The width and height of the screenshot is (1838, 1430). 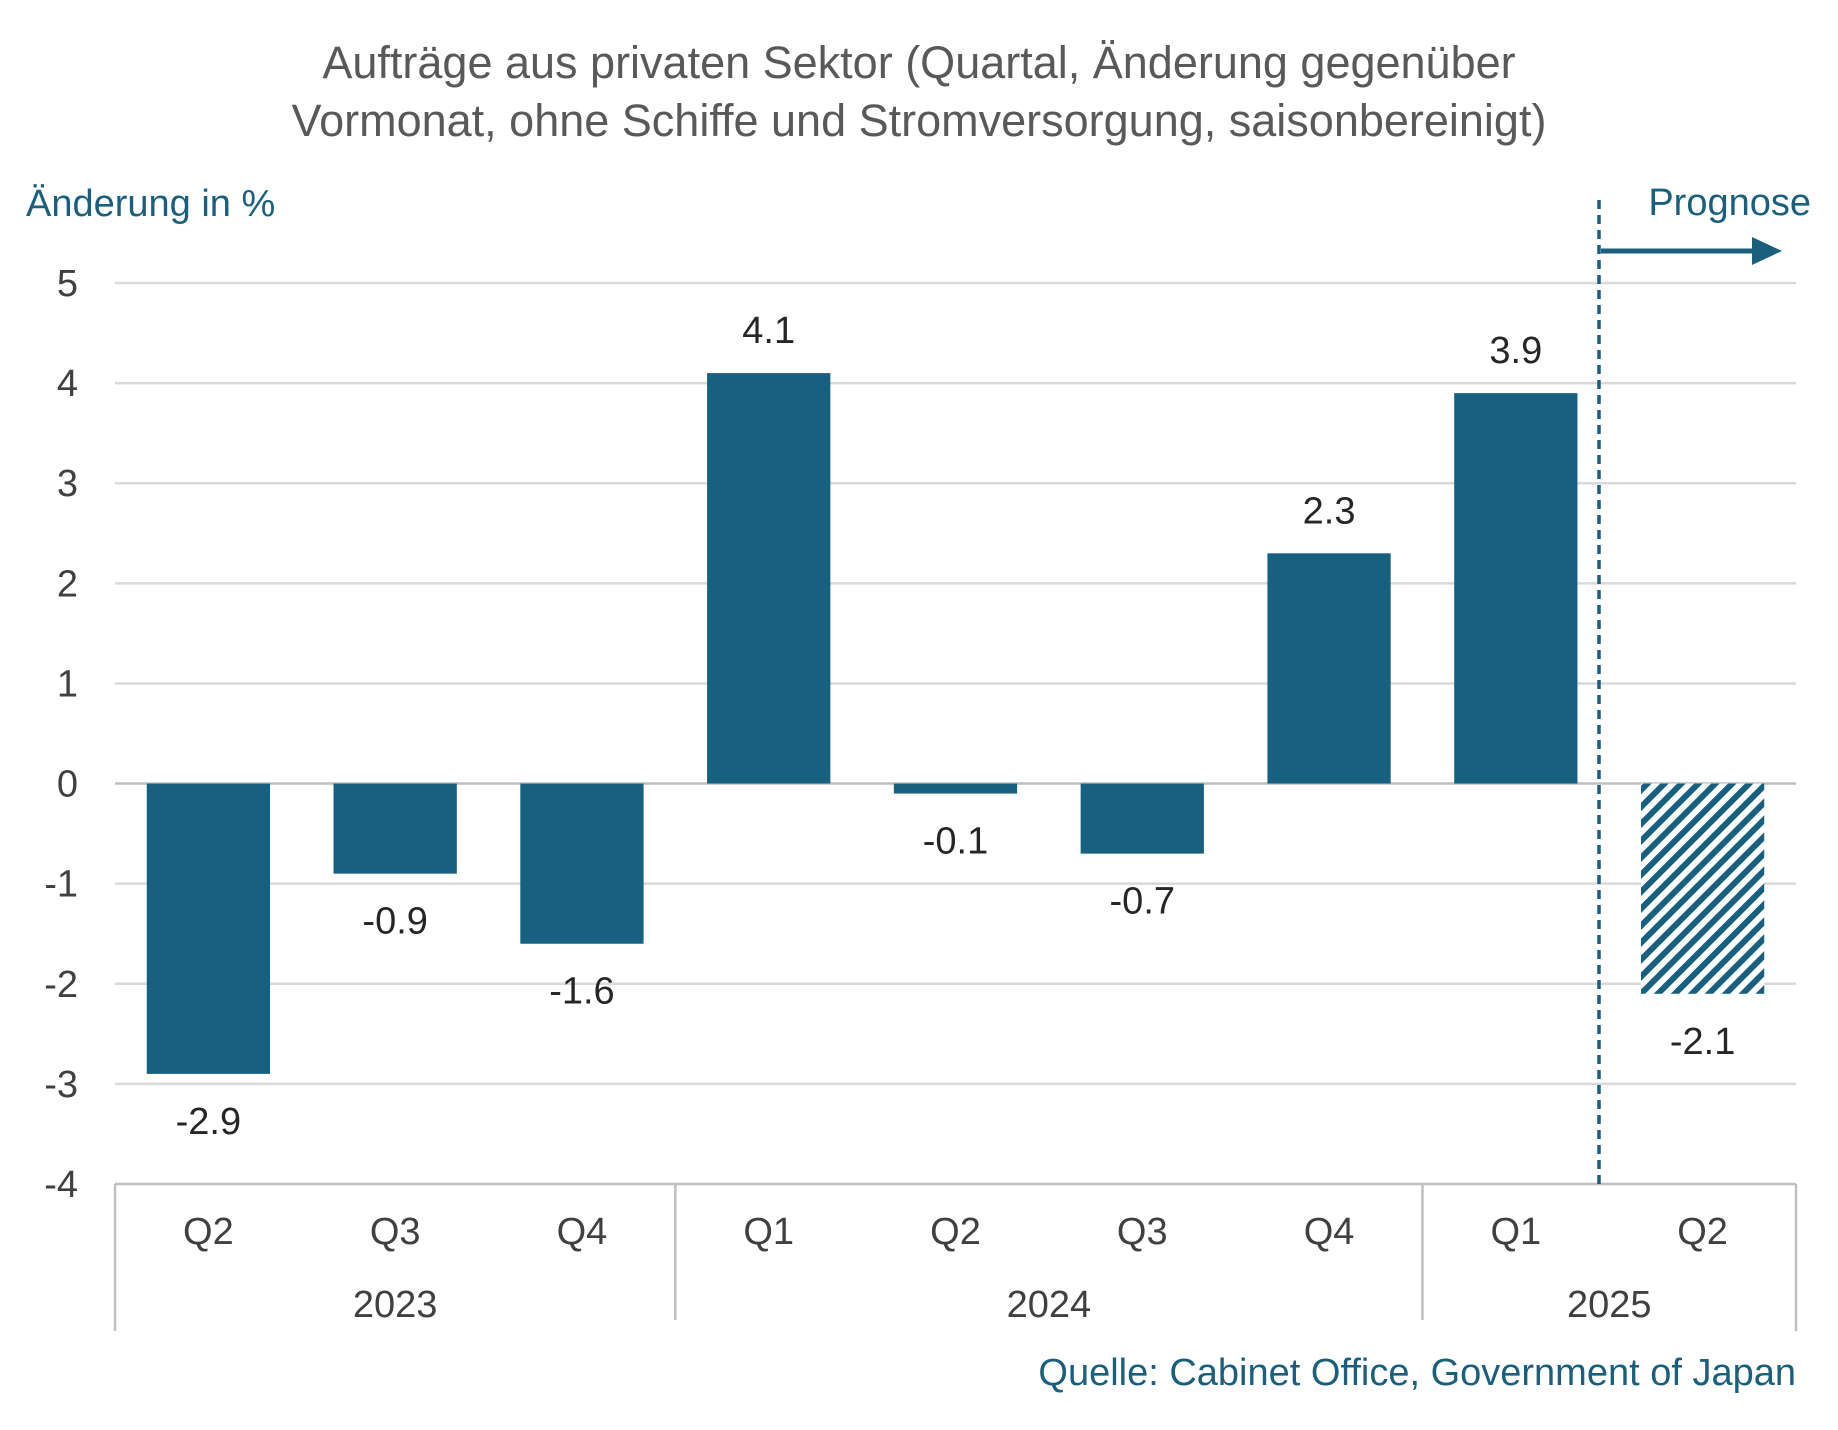 What do you see at coordinates (61, 1085) in the screenshot?
I see `y-tick-label: -3` at bounding box center [61, 1085].